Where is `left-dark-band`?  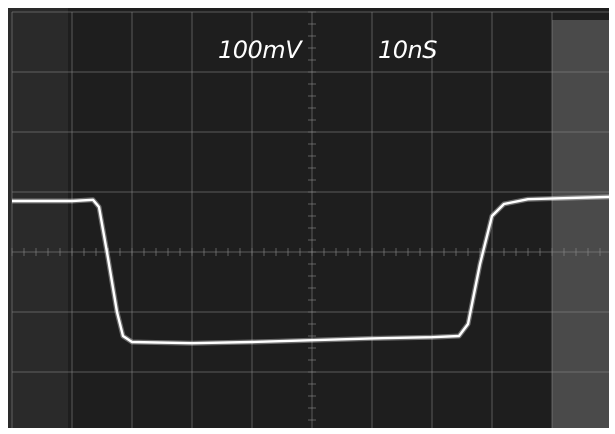
left-dark-band is located at coordinates (38, 218).